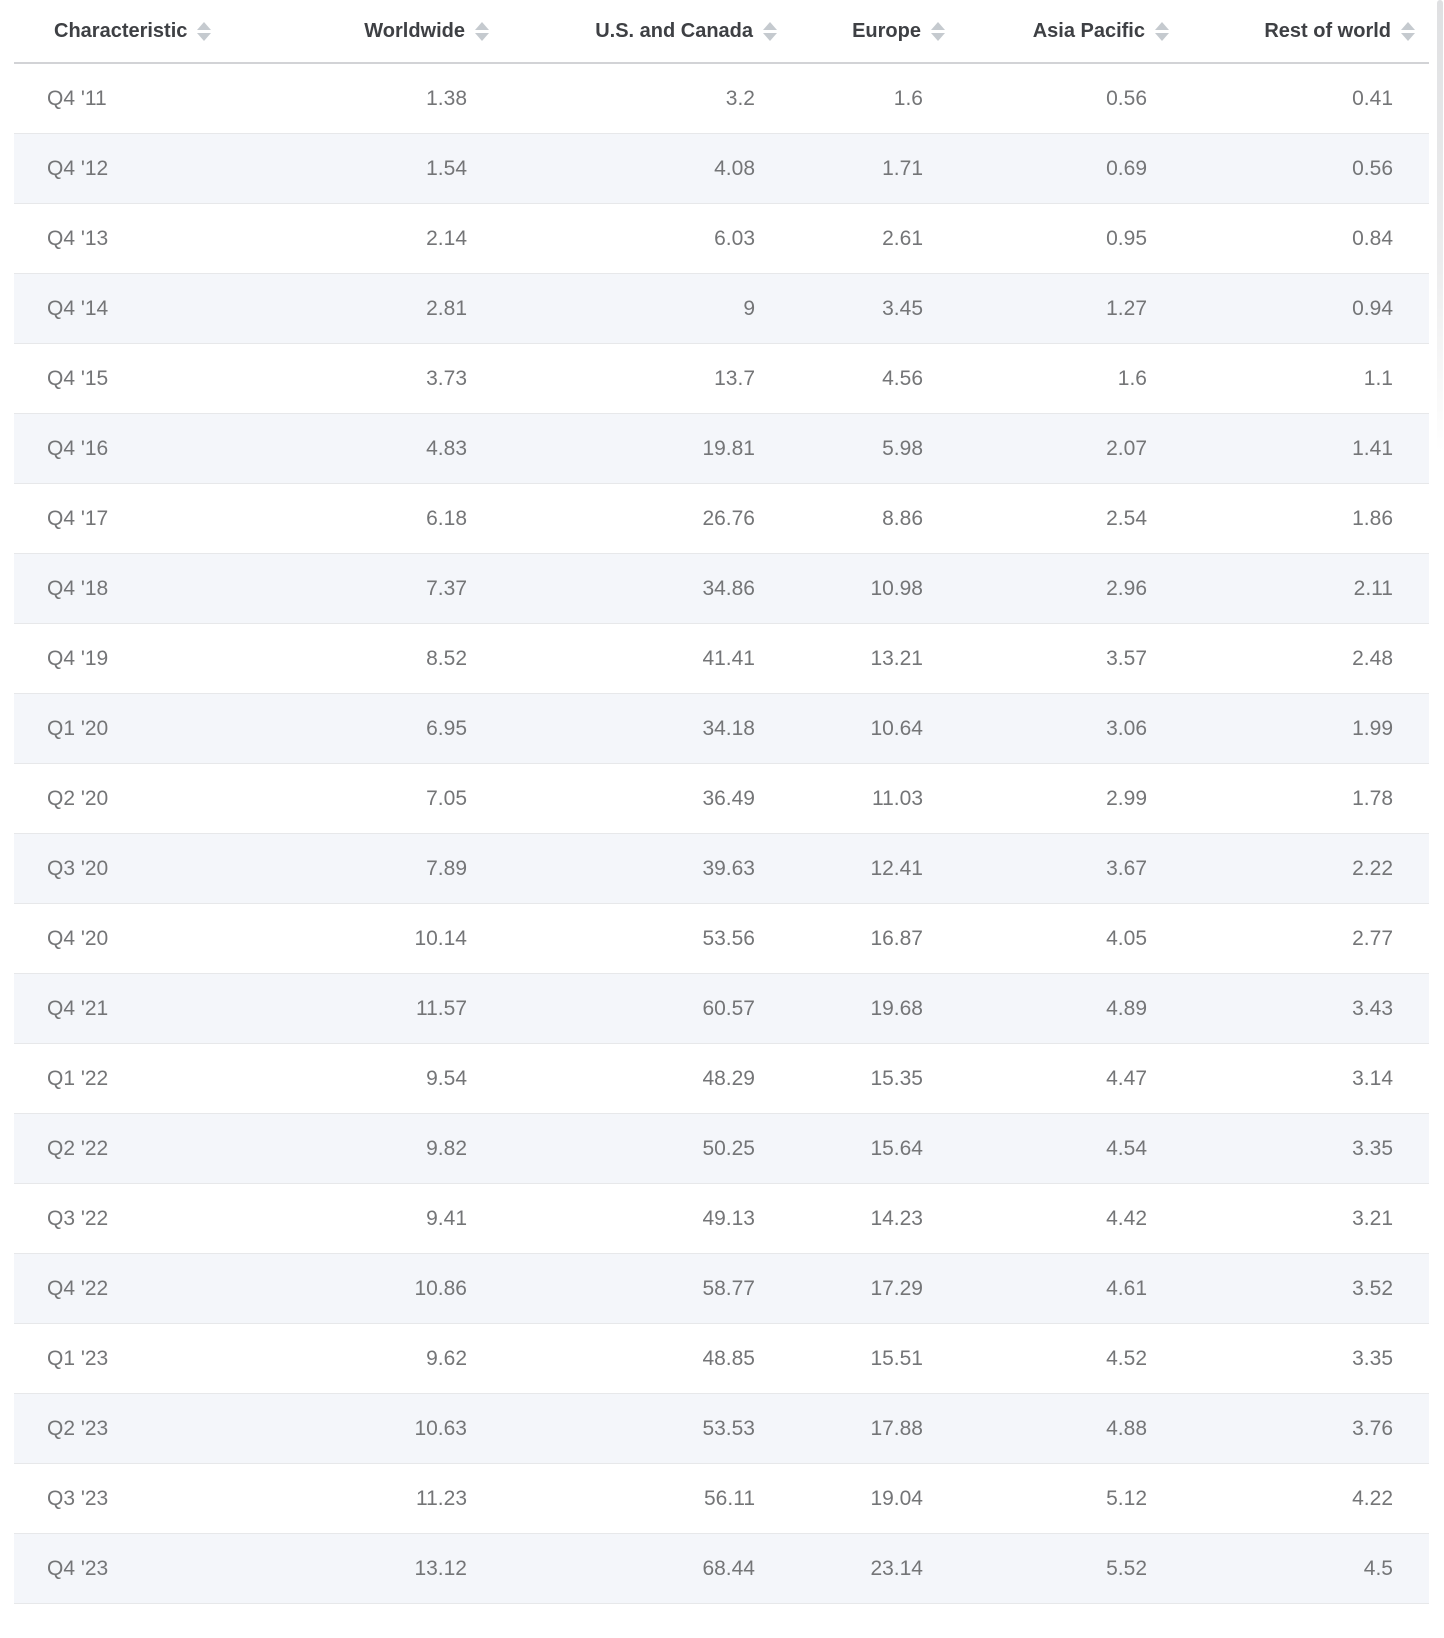 The image size is (1444, 1638). Describe the element at coordinates (398, 518) in the screenshot. I see `value-cell: 6.18` at that location.